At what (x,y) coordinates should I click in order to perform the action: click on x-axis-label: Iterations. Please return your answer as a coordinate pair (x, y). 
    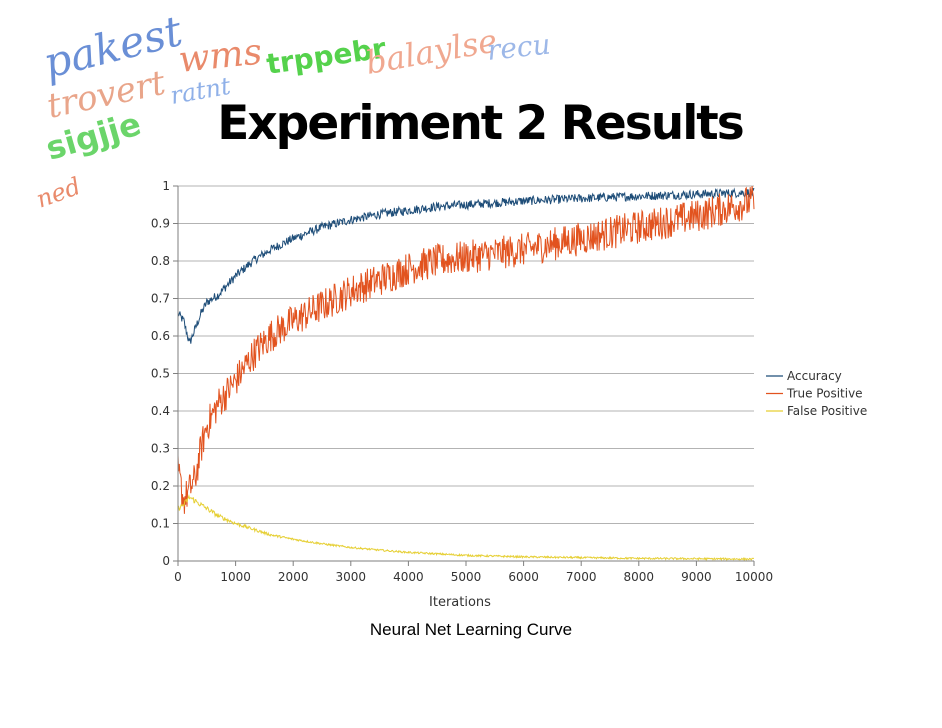
    Looking at the image, I should click on (460, 602).